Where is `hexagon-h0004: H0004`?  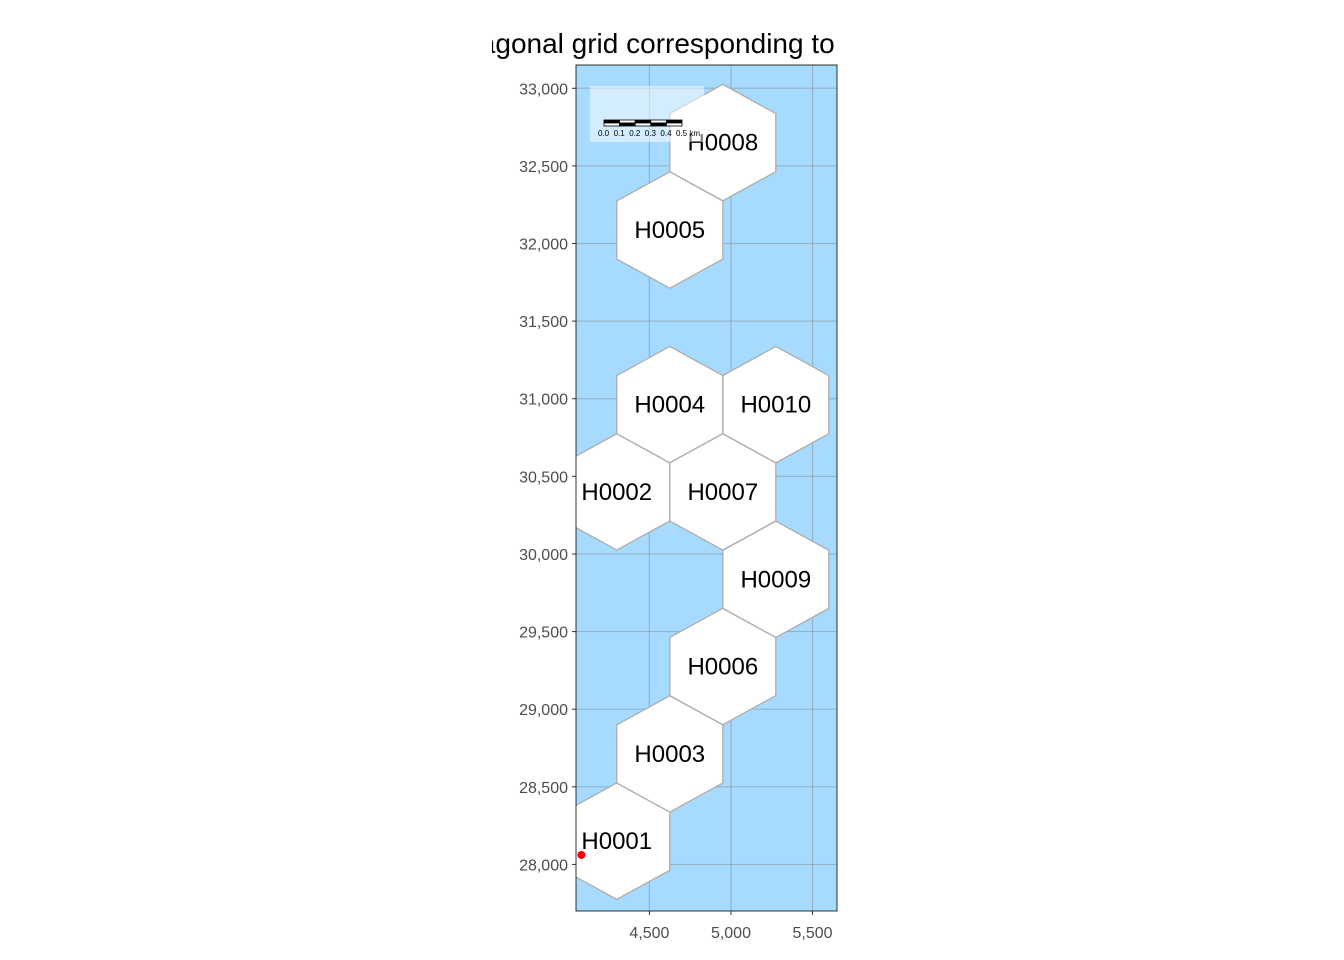 hexagon-h0004: H0004 is located at coordinates (670, 404).